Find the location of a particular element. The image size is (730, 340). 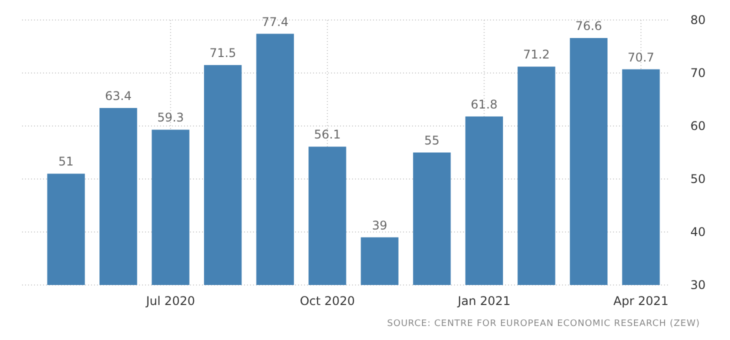

x-tick-label: Jan 2021 is located at coordinates (483, 301).